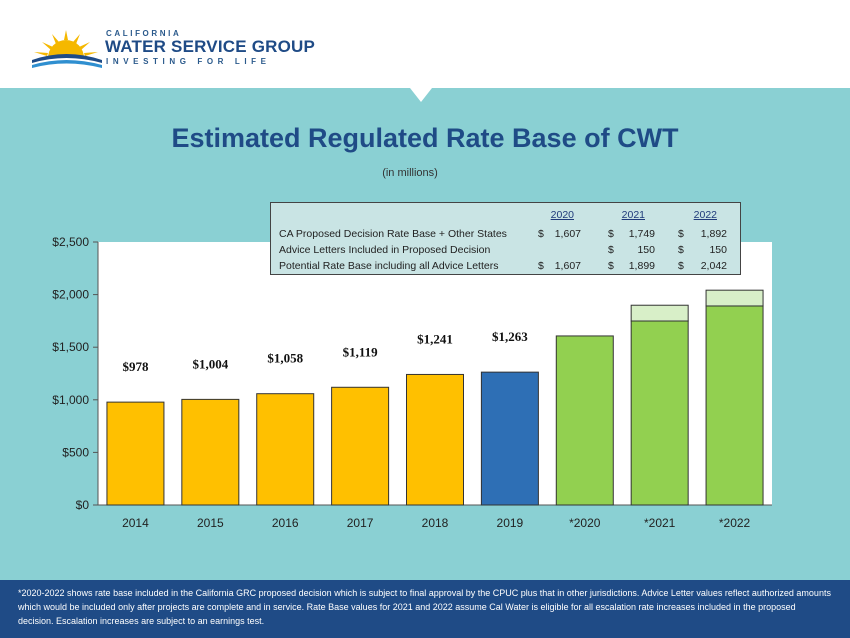 The image size is (850, 638). I want to click on x-tick-label: *2022, so click(735, 523).